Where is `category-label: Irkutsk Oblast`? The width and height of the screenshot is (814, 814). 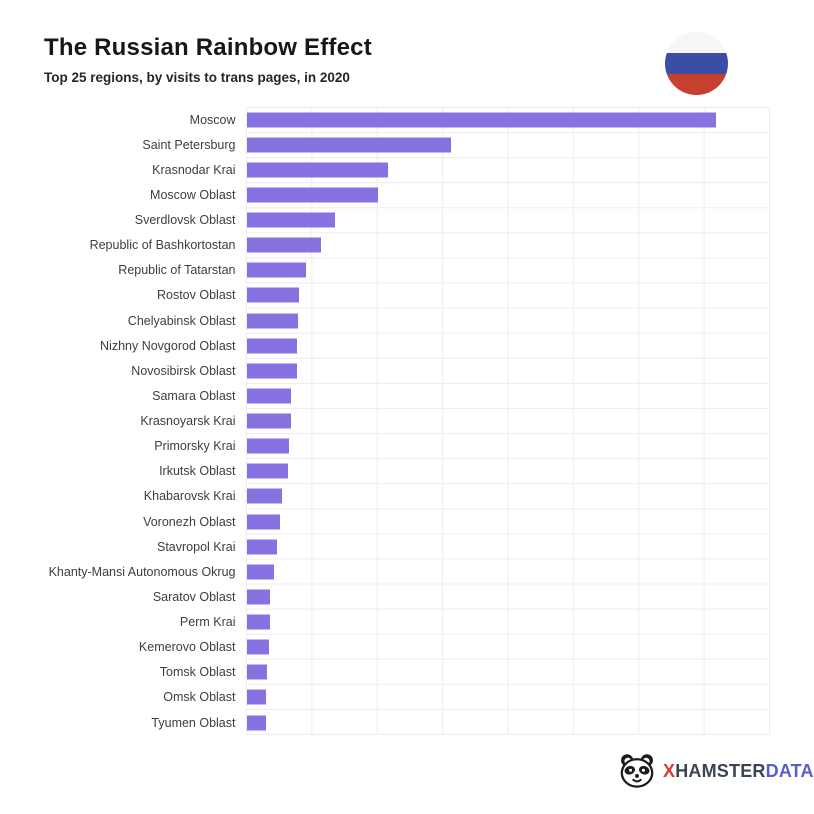
category-label: Irkutsk Oblast is located at coordinates (197, 471).